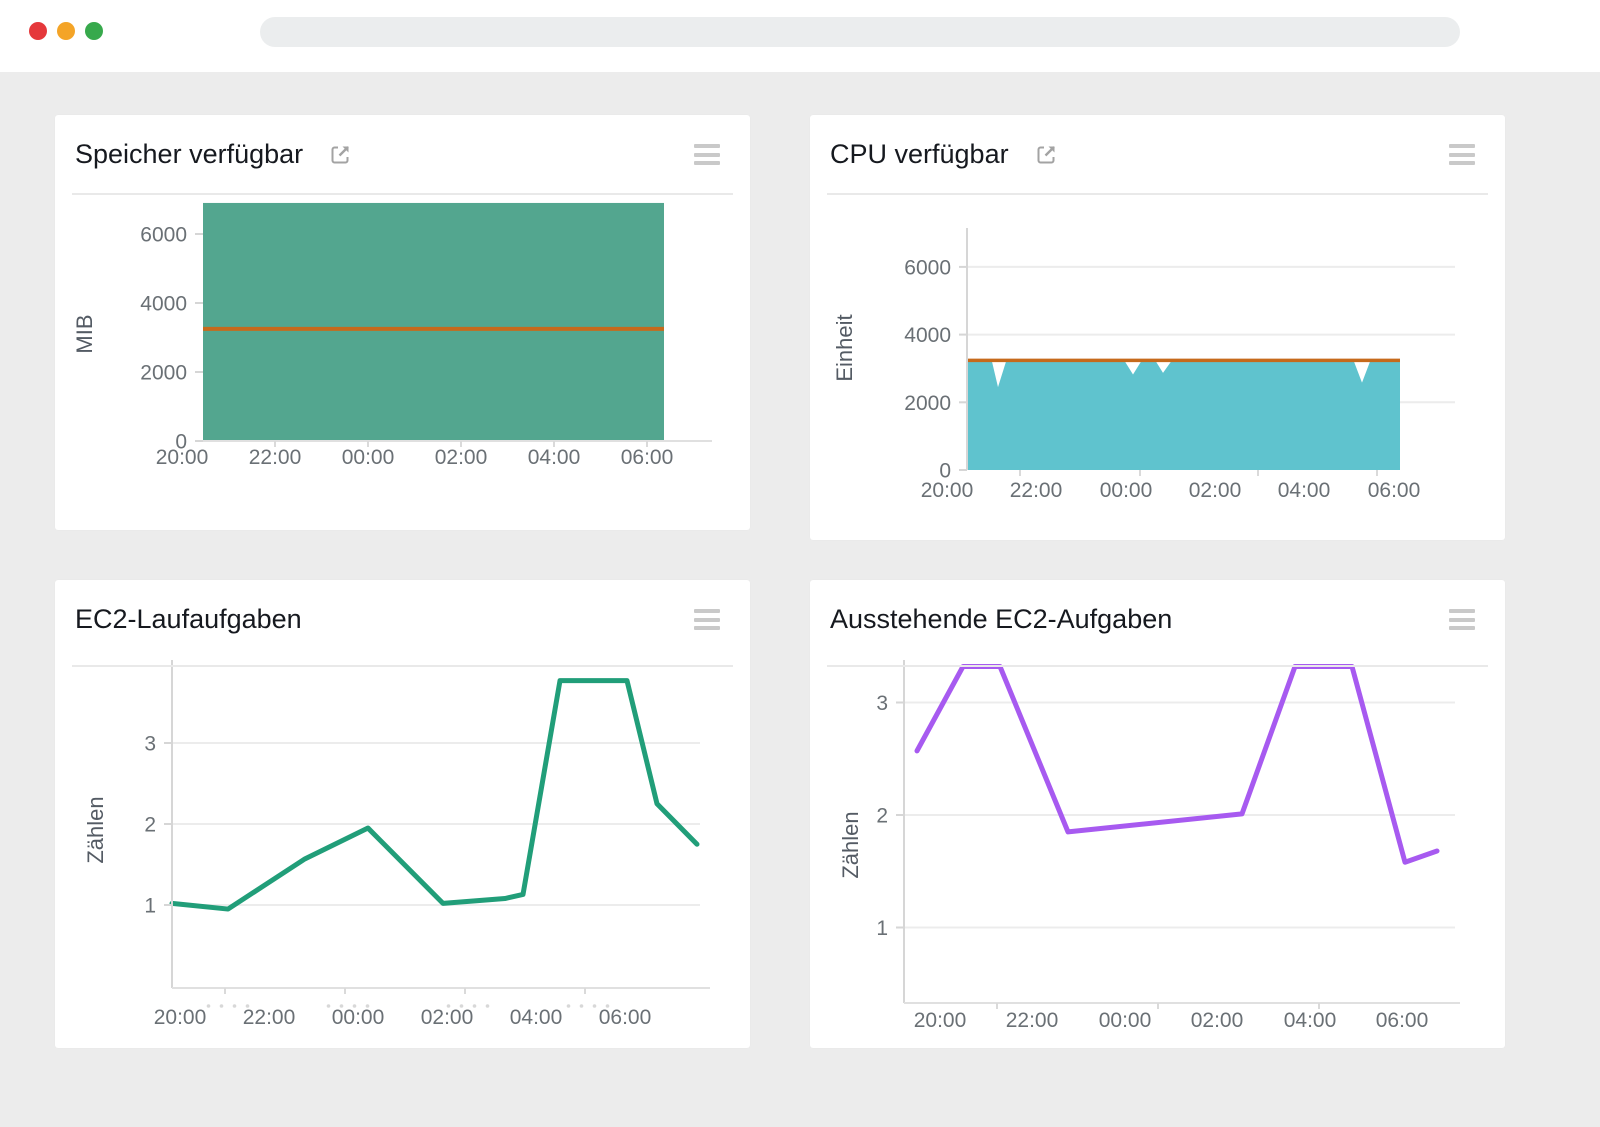 The height and width of the screenshot is (1127, 1600). What do you see at coordinates (188, 619) in the screenshot?
I see `panel-title: EC2-Laufaufgaben` at bounding box center [188, 619].